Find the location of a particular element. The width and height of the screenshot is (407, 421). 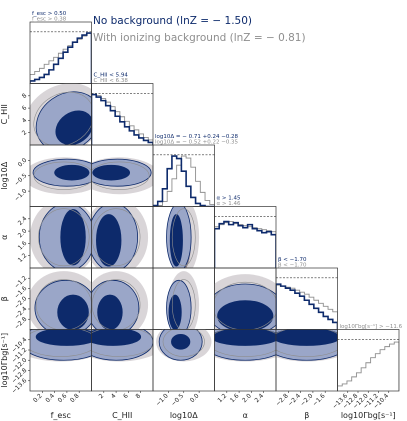

hist-alpha-no_bg is located at coordinates (245, 244).